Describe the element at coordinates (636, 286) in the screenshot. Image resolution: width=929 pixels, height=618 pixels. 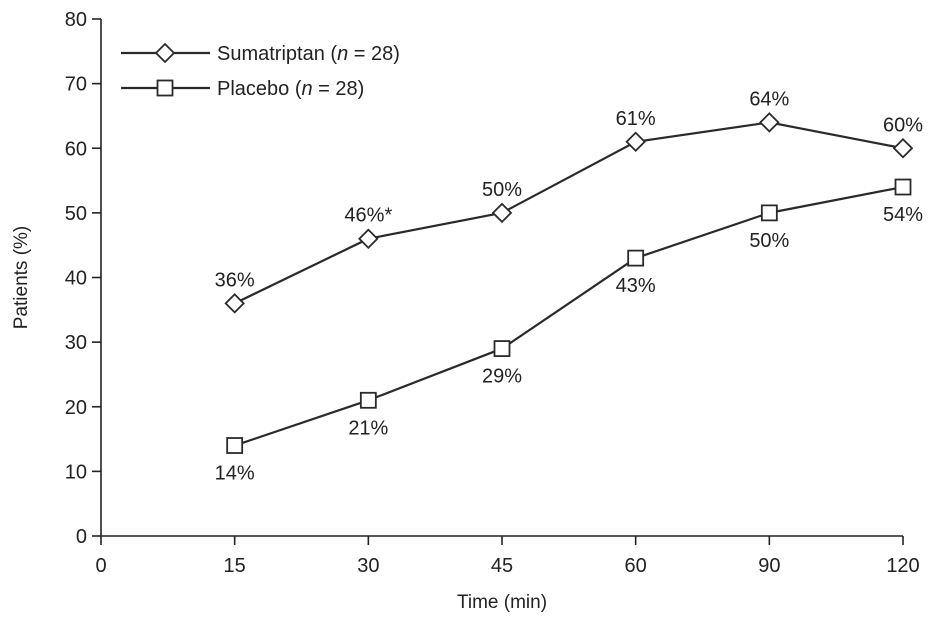
I see `placebo-label-60: 43%` at that location.